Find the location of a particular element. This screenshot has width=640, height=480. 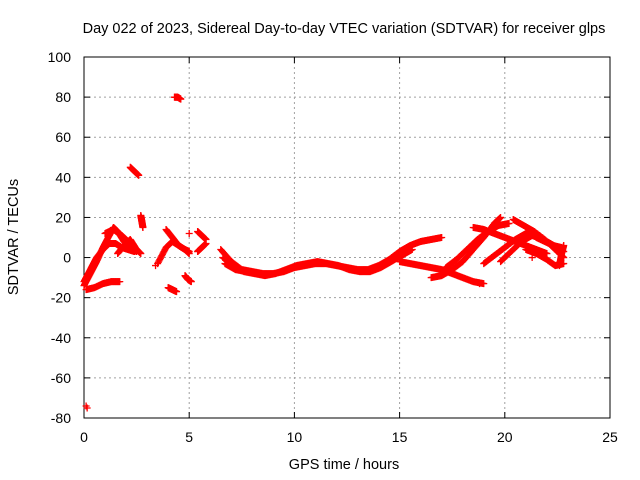

x-tick-label: 5 is located at coordinates (189, 437).